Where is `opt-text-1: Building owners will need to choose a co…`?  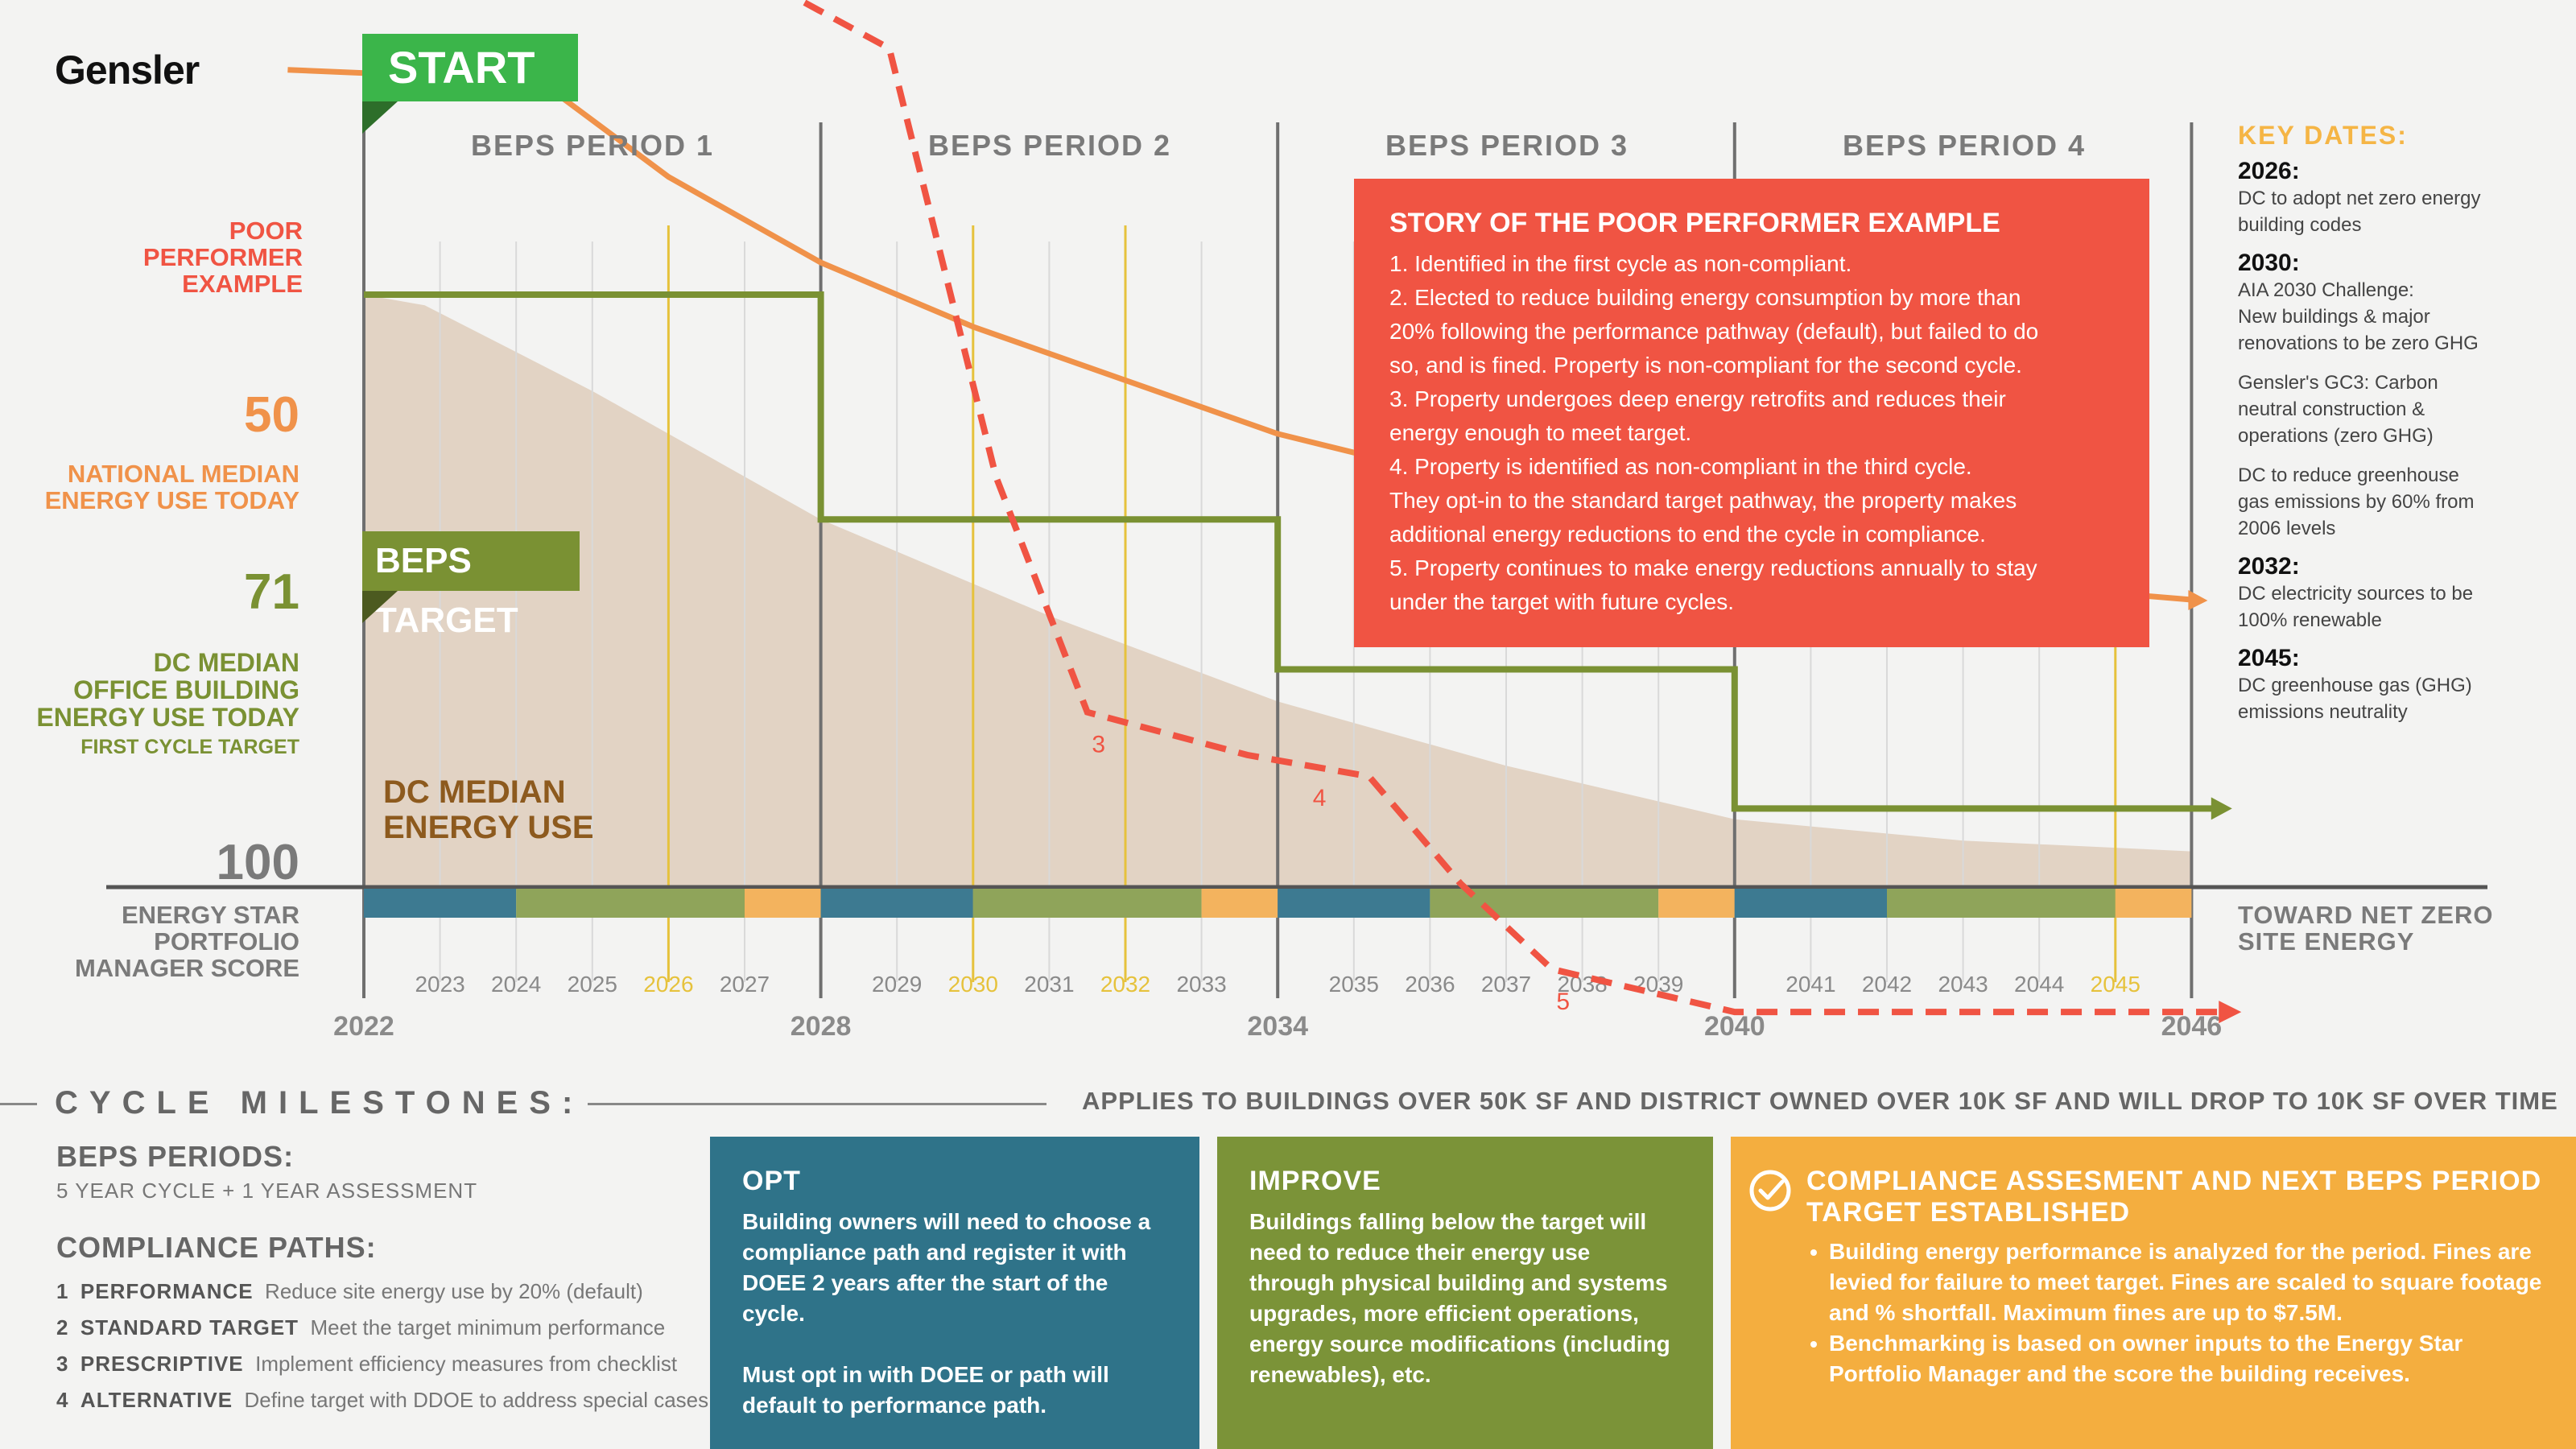
opt-text-1: Building owners will need to choose a co… is located at coordinates (946, 1267).